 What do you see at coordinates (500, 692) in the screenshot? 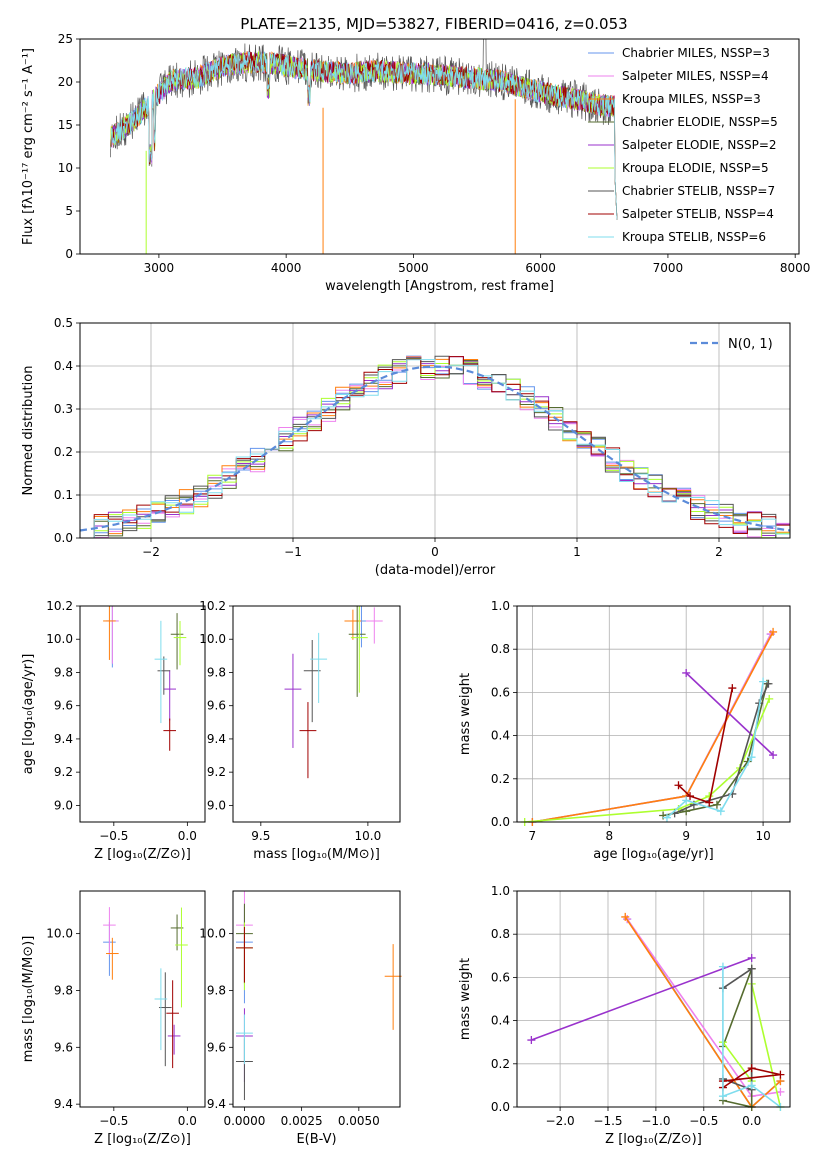
I see `tick-label-y: 0.6` at bounding box center [500, 692].